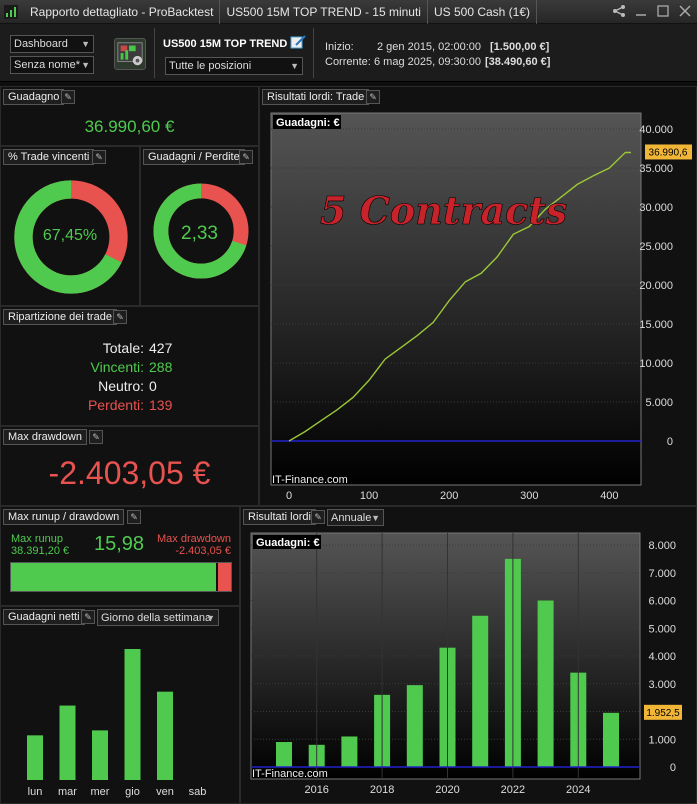 The height and width of the screenshot is (804, 697). I want to click on last-value: 36.990,6, so click(668, 152).